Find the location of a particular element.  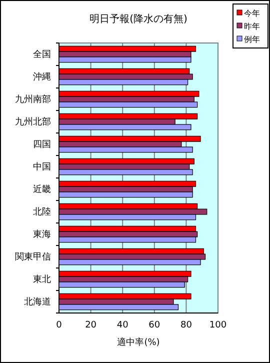

x-tick-label: 0 is located at coordinates (59, 325).